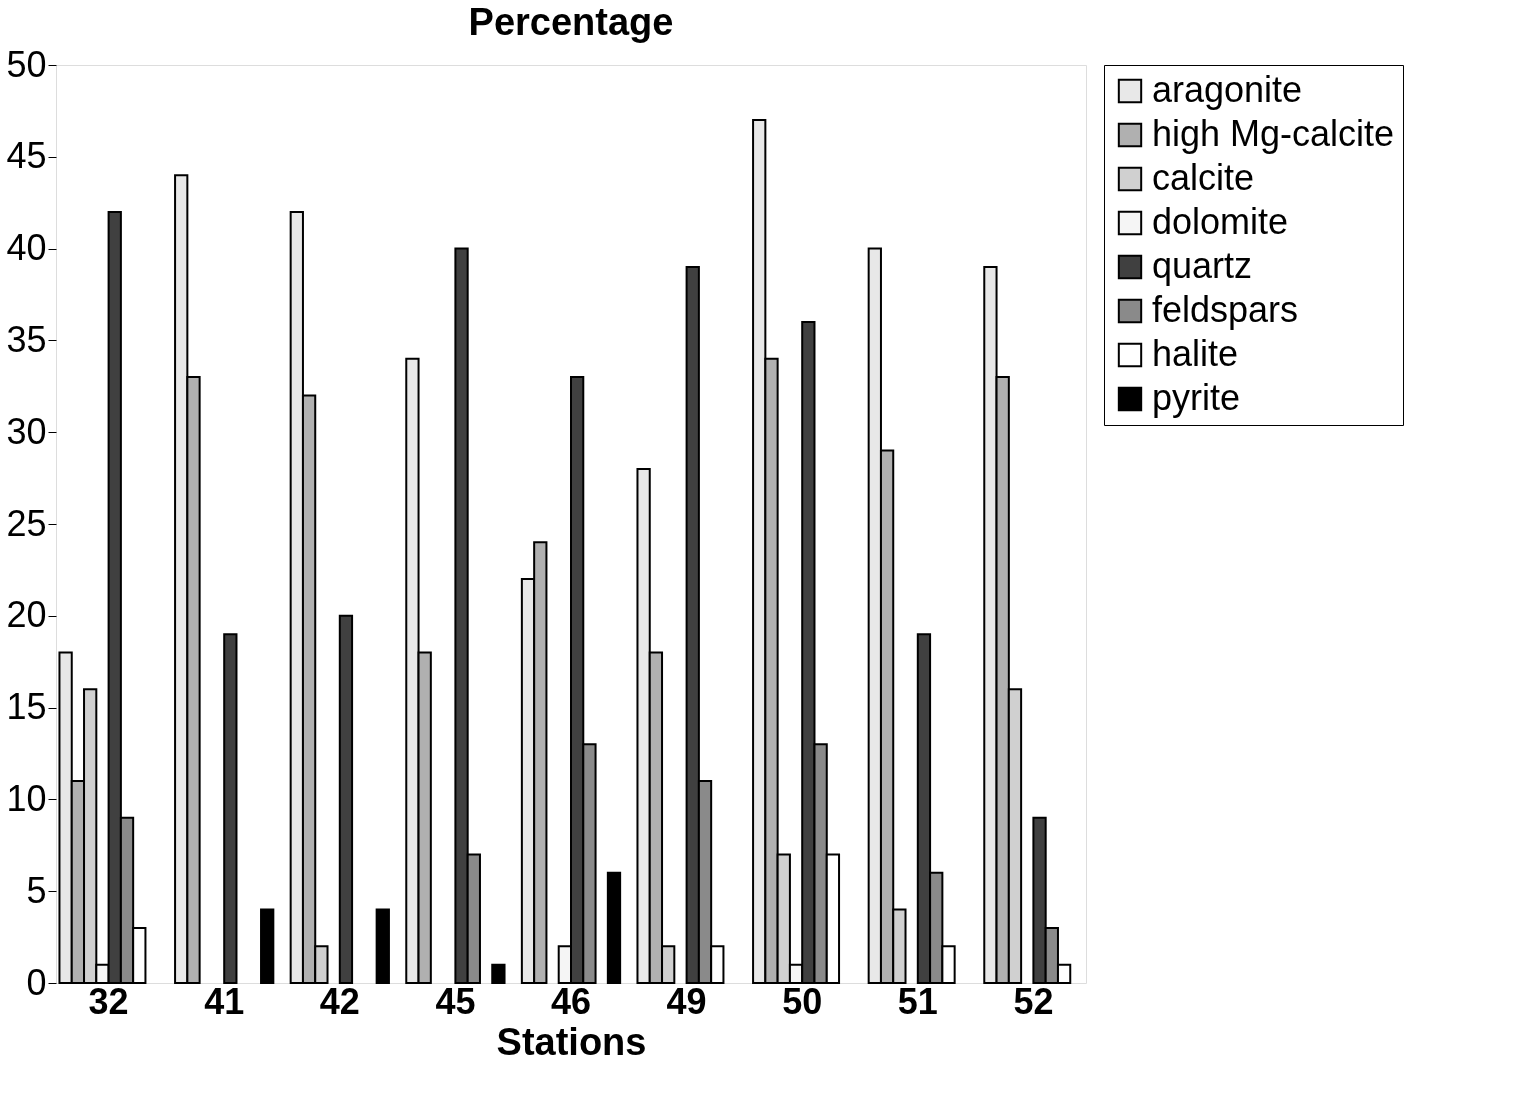  What do you see at coordinates (26, 798) in the screenshot?
I see `y-tick-label: 10` at bounding box center [26, 798].